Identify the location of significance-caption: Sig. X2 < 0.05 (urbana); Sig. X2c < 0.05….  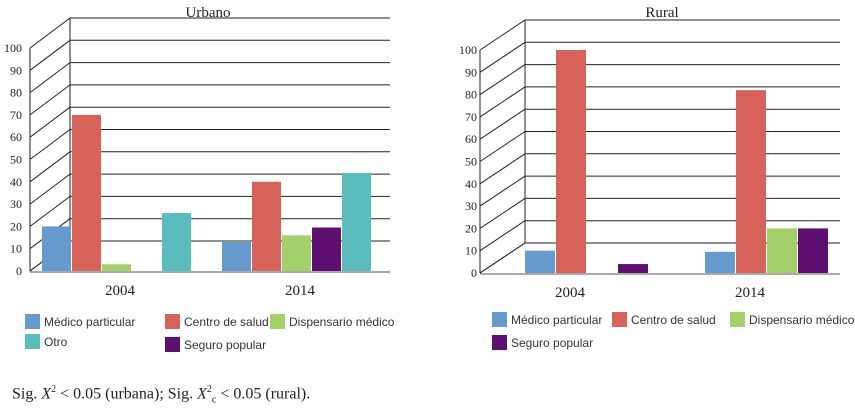
(161, 395).